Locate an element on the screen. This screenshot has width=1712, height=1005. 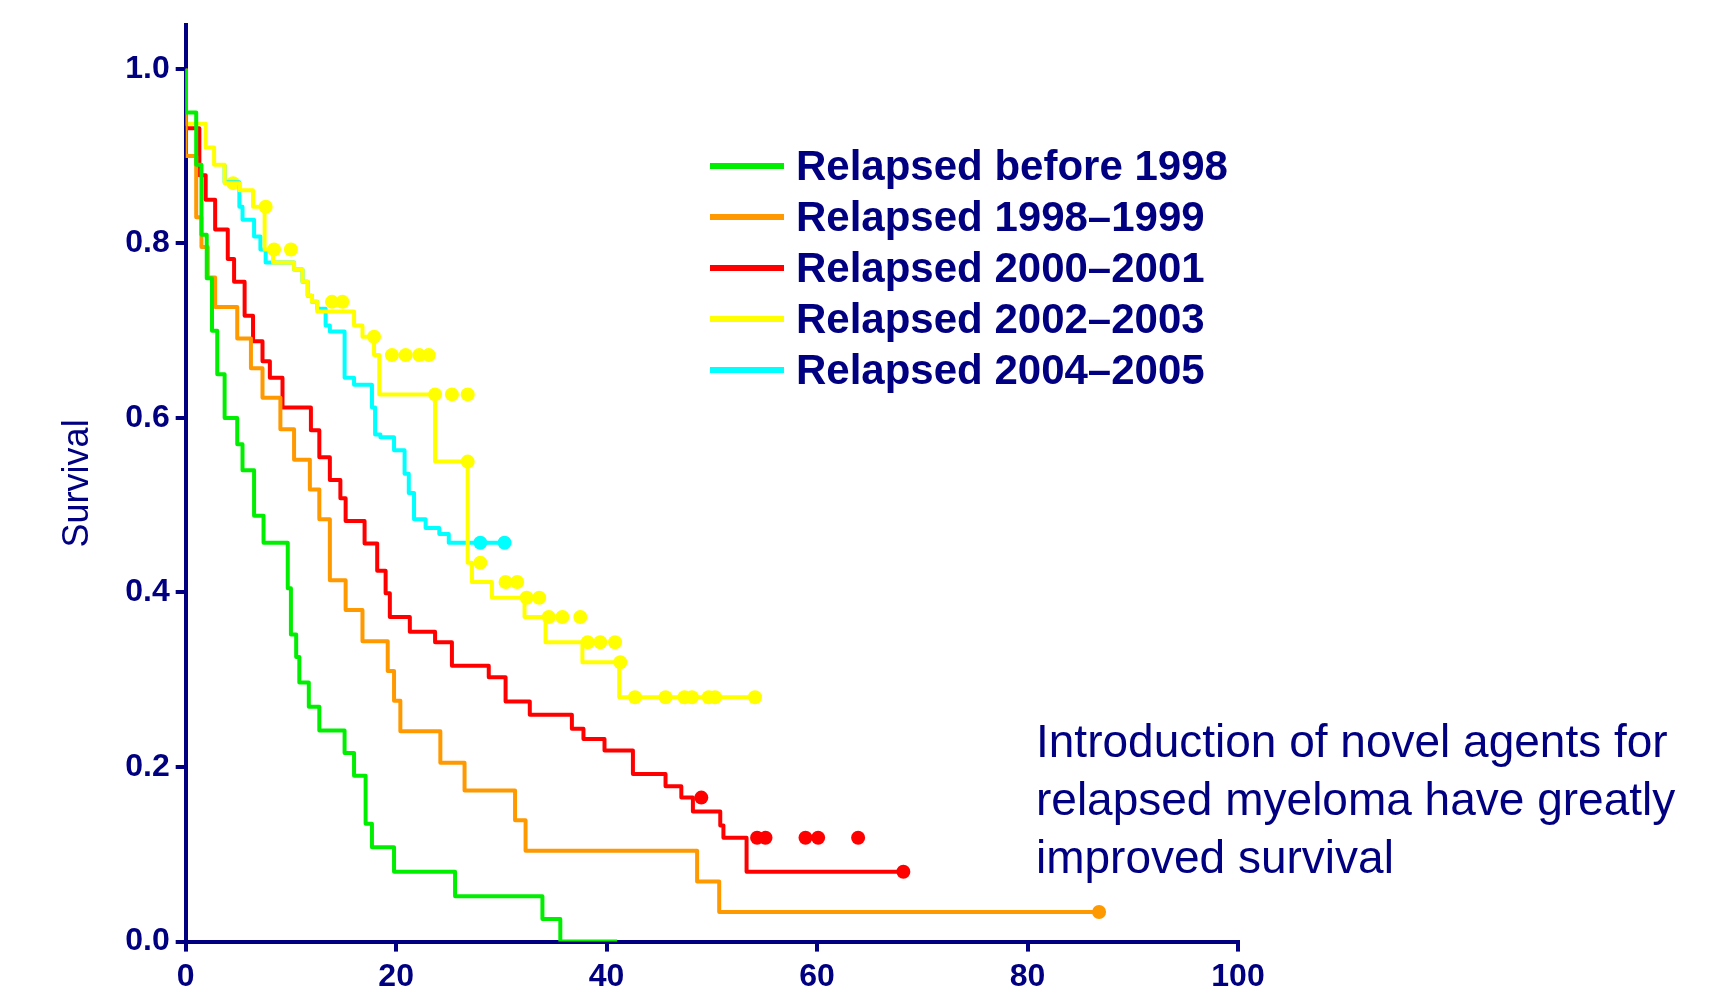
x-tick-label: 0 is located at coordinates (185, 974).